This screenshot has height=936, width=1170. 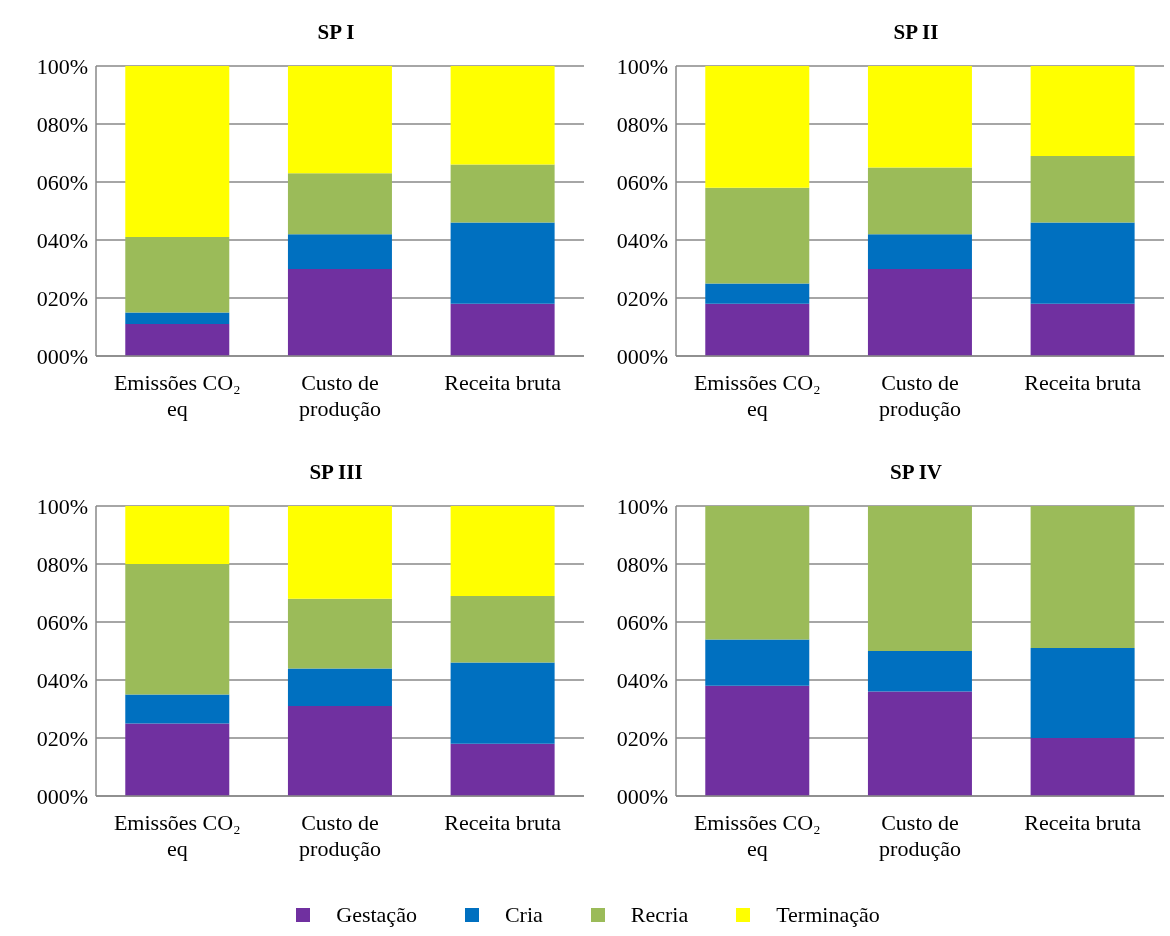 I want to click on legend-label: Cria, so click(x=523, y=915).